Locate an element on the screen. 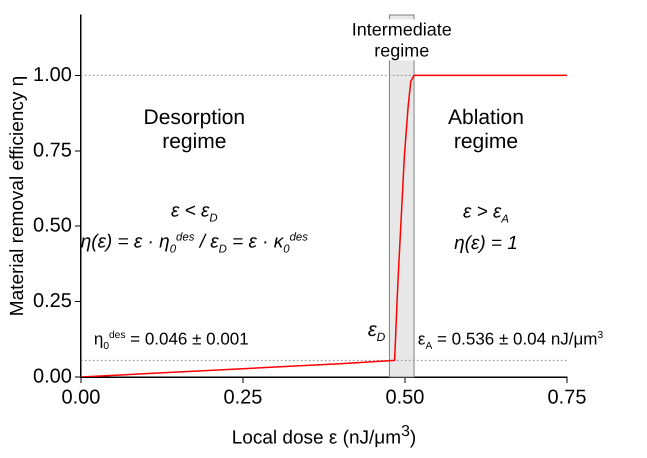 Image resolution: width=647 pixels, height=458 pixels. annotation: η(ε) = 1 is located at coordinates (486, 244).